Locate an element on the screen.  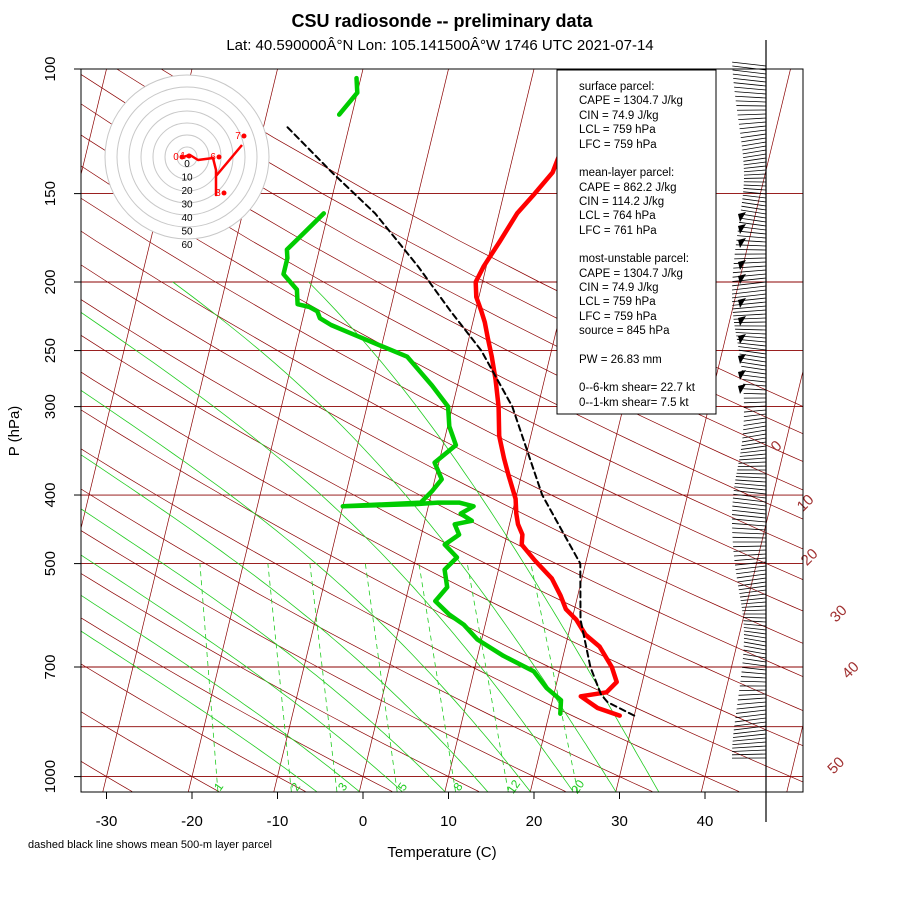
hodograph-ring-label: 60 is located at coordinates (187, 245).